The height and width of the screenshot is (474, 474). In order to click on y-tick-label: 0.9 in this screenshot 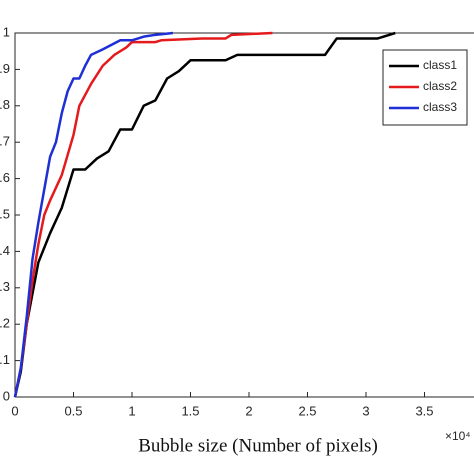, I will do `click(5, 68)`.